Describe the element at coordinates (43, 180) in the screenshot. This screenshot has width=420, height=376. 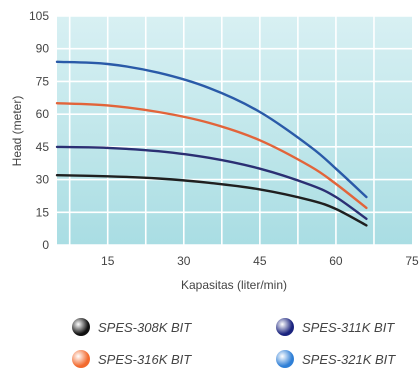
I see `y-tick-label: 30` at that location.